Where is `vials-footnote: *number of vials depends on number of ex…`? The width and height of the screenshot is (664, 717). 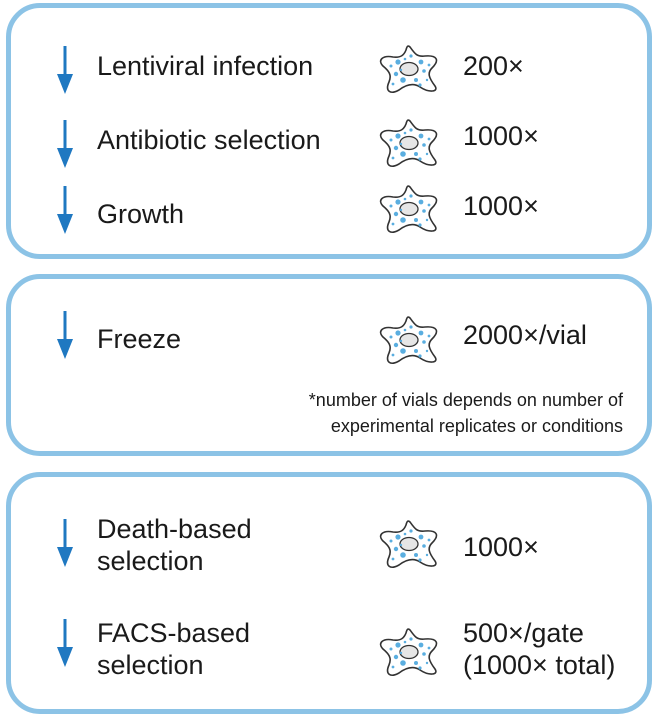 vials-footnote: *number of vials depends on number of ex… is located at coordinates (465, 413).